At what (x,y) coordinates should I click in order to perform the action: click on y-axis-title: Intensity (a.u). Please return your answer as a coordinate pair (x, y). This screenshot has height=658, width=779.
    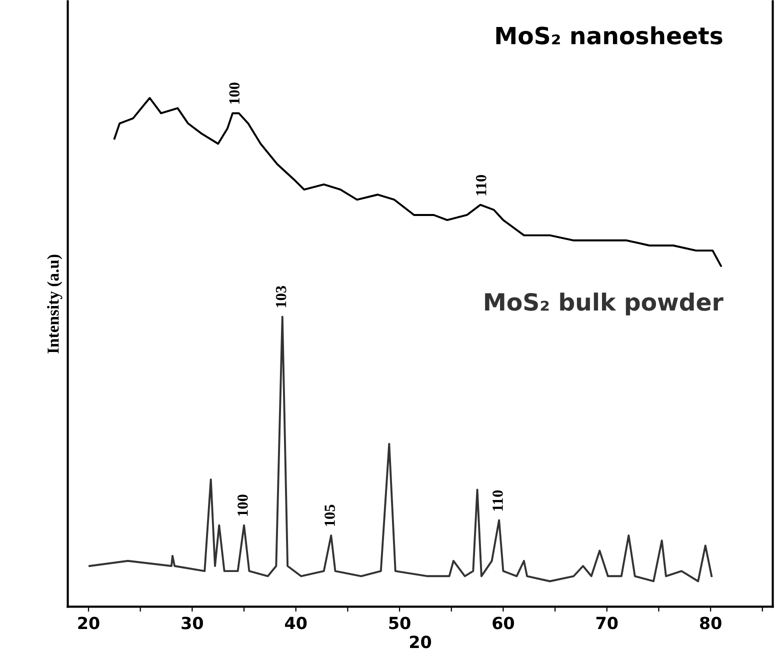
    Looking at the image, I should click on (54, 304).